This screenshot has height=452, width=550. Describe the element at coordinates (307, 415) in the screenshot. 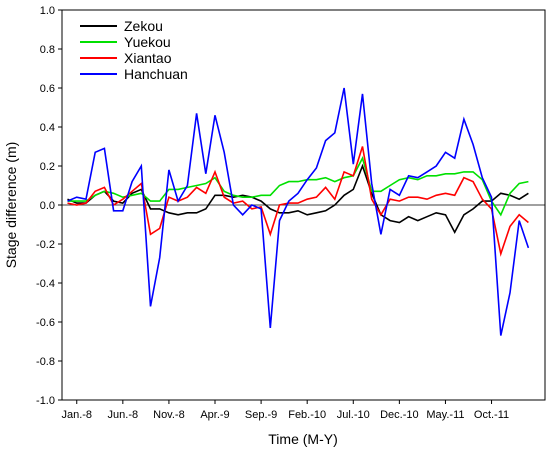

I see `x-tick-label: Feb.-10` at that location.